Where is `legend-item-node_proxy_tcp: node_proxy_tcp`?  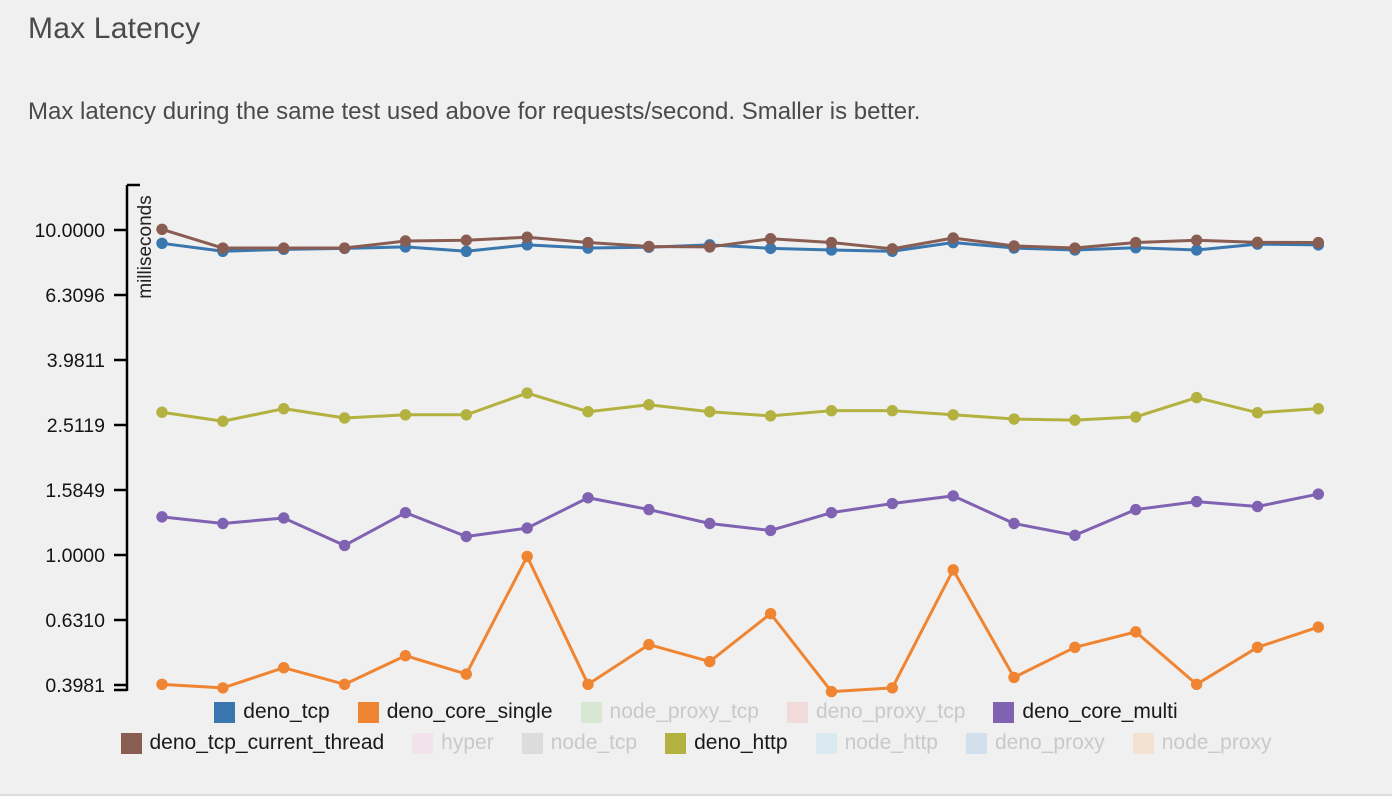 legend-item-node_proxy_tcp: node_proxy_tcp is located at coordinates (669, 712).